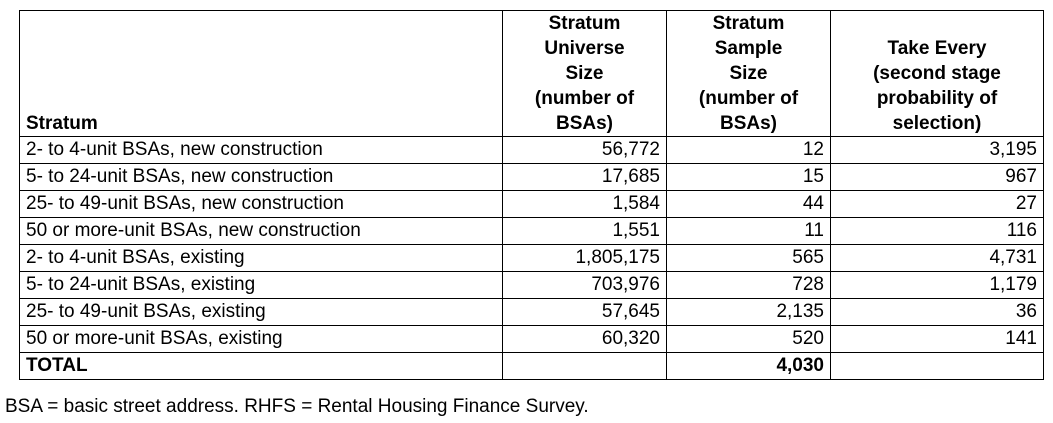  What do you see at coordinates (937, 123) in the screenshot?
I see `header-line: selection)` at bounding box center [937, 123].